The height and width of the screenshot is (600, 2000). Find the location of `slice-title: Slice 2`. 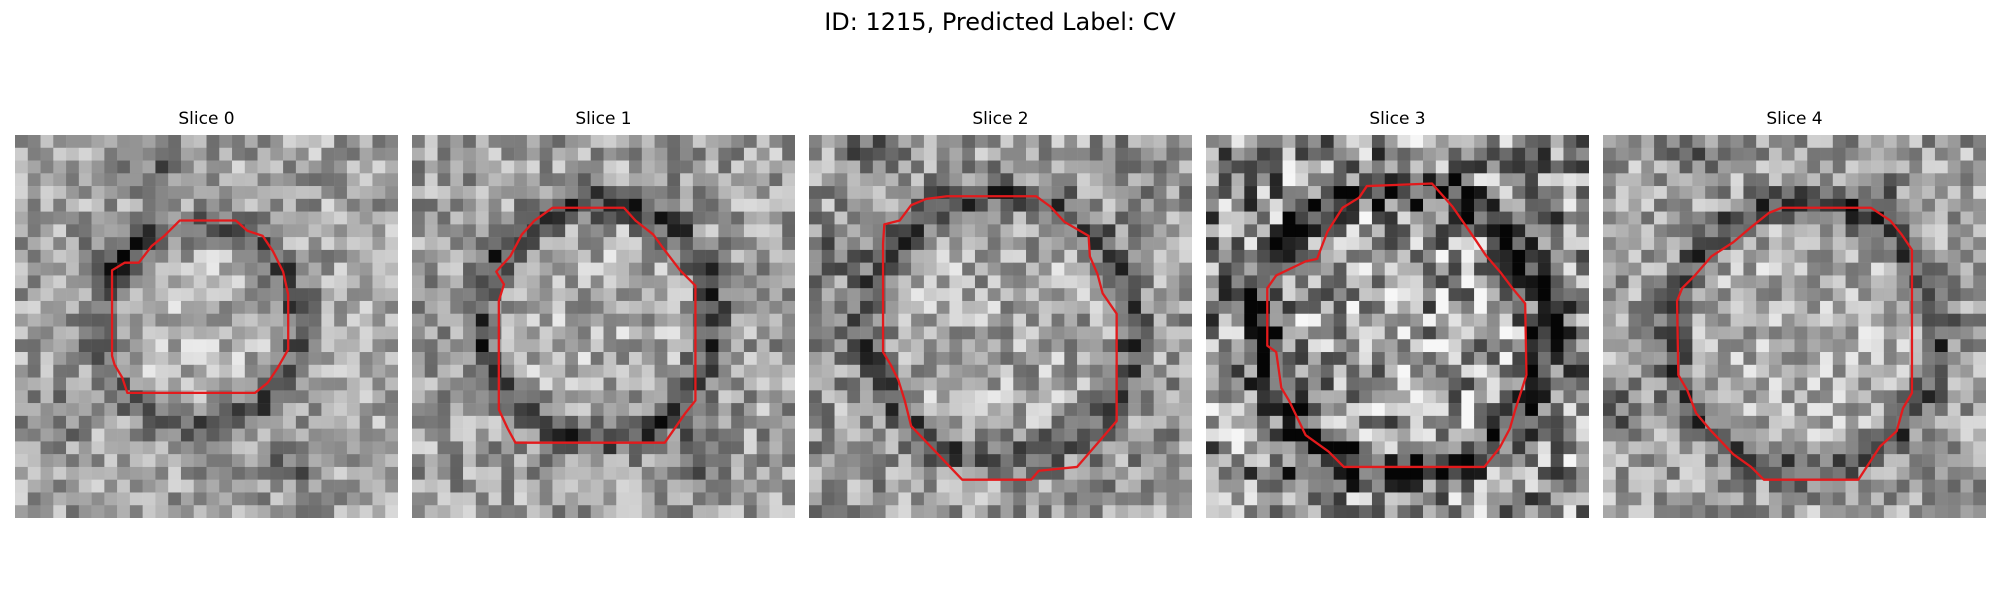

slice-title: Slice 2 is located at coordinates (1000, 119).